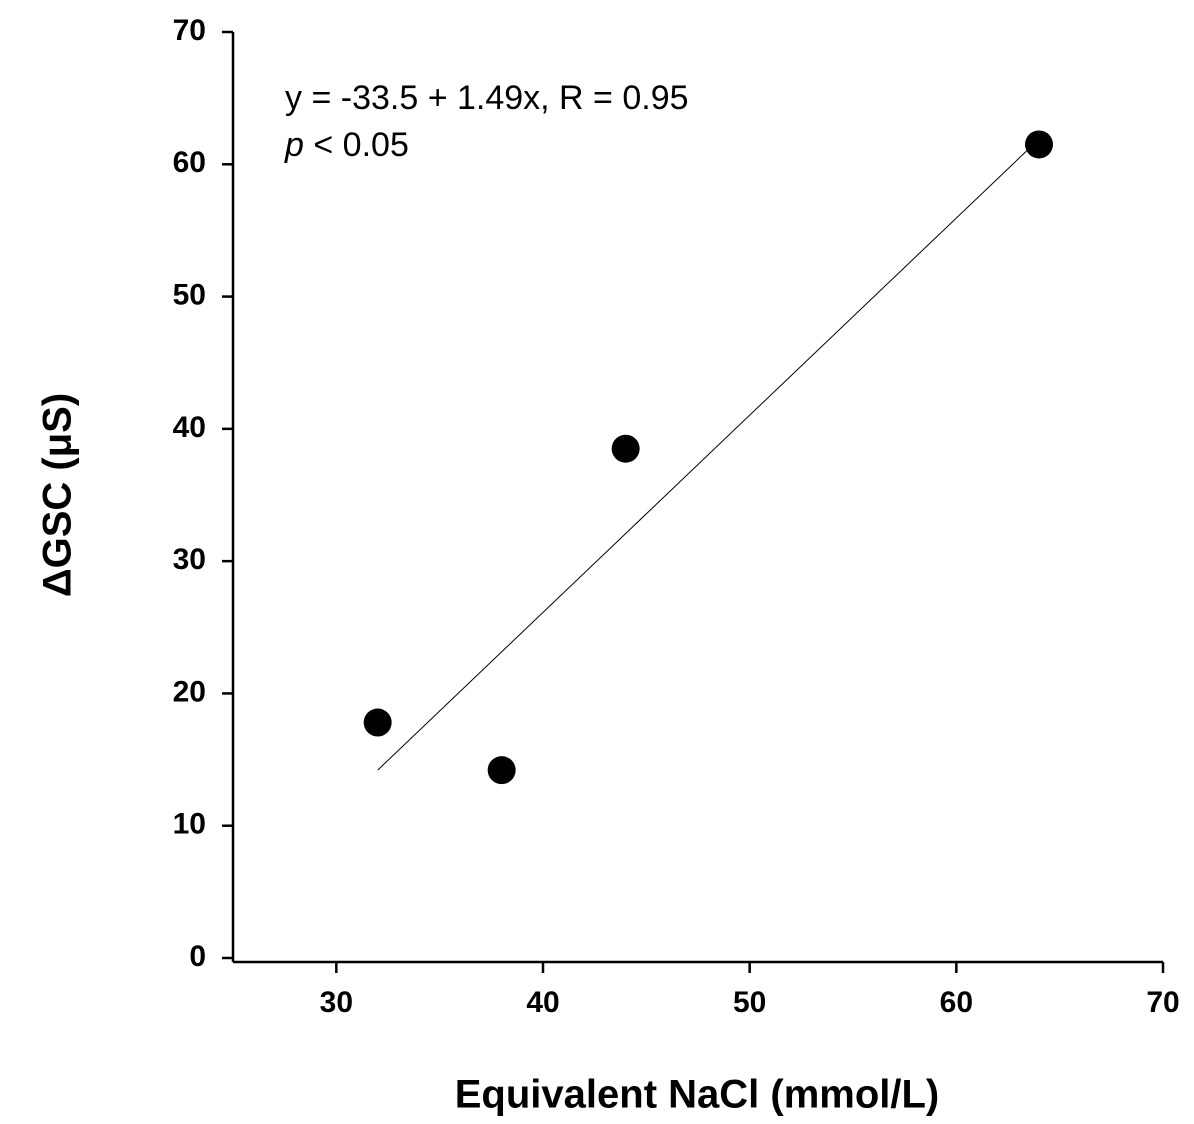  I want to click on x-tick-label: 70, so click(1162, 1002).